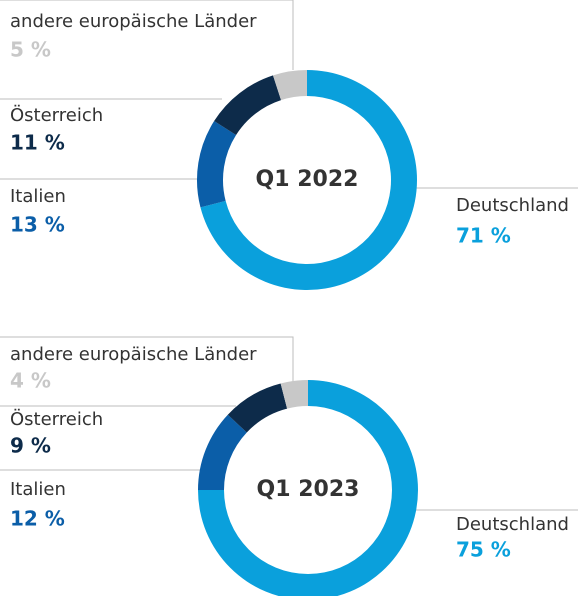  I want to click on value-label: 75 %, so click(483, 550).